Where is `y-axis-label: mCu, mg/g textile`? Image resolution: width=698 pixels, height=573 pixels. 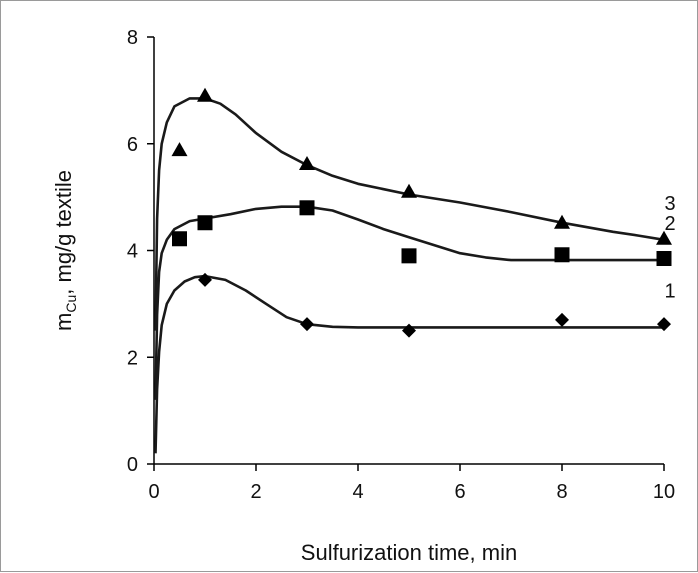
y-axis-label: mCu, mg/g textile is located at coordinates (65, 250).